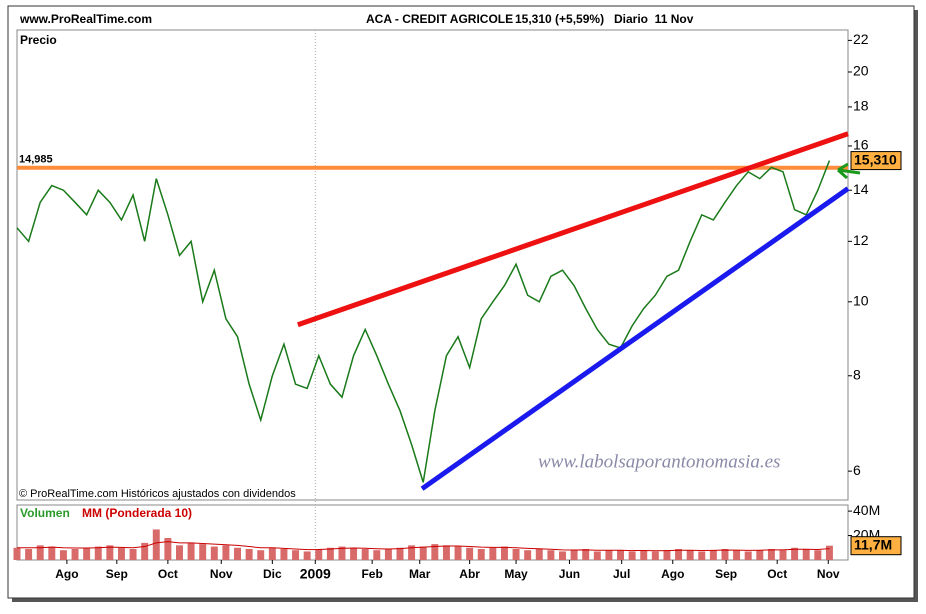 The image size is (926, 614). Describe the element at coordinates (861, 300) in the screenshot. I see `y-tick-label: 10` at that location.